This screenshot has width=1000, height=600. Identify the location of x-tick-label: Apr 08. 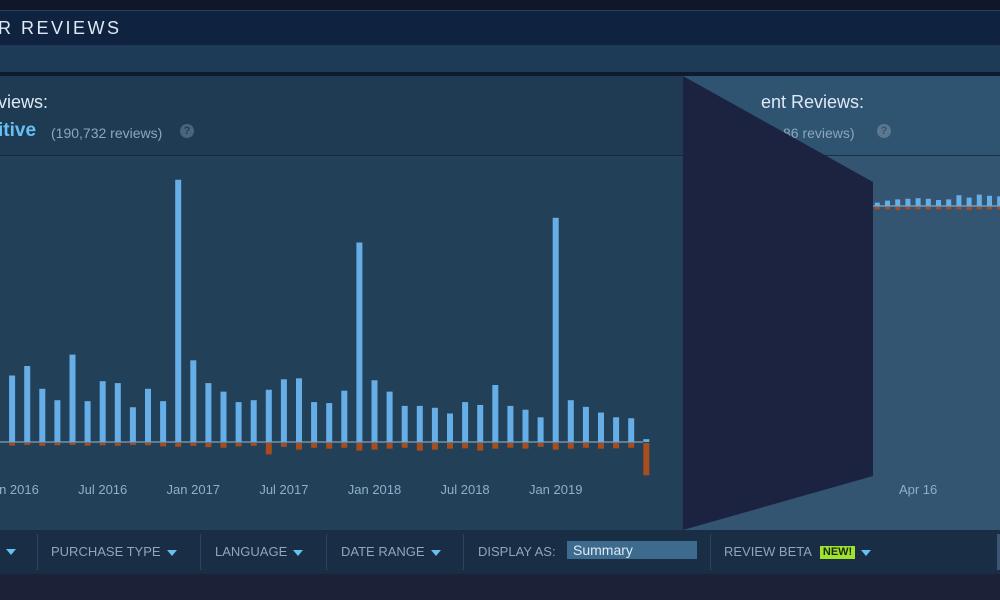
(785, 489).